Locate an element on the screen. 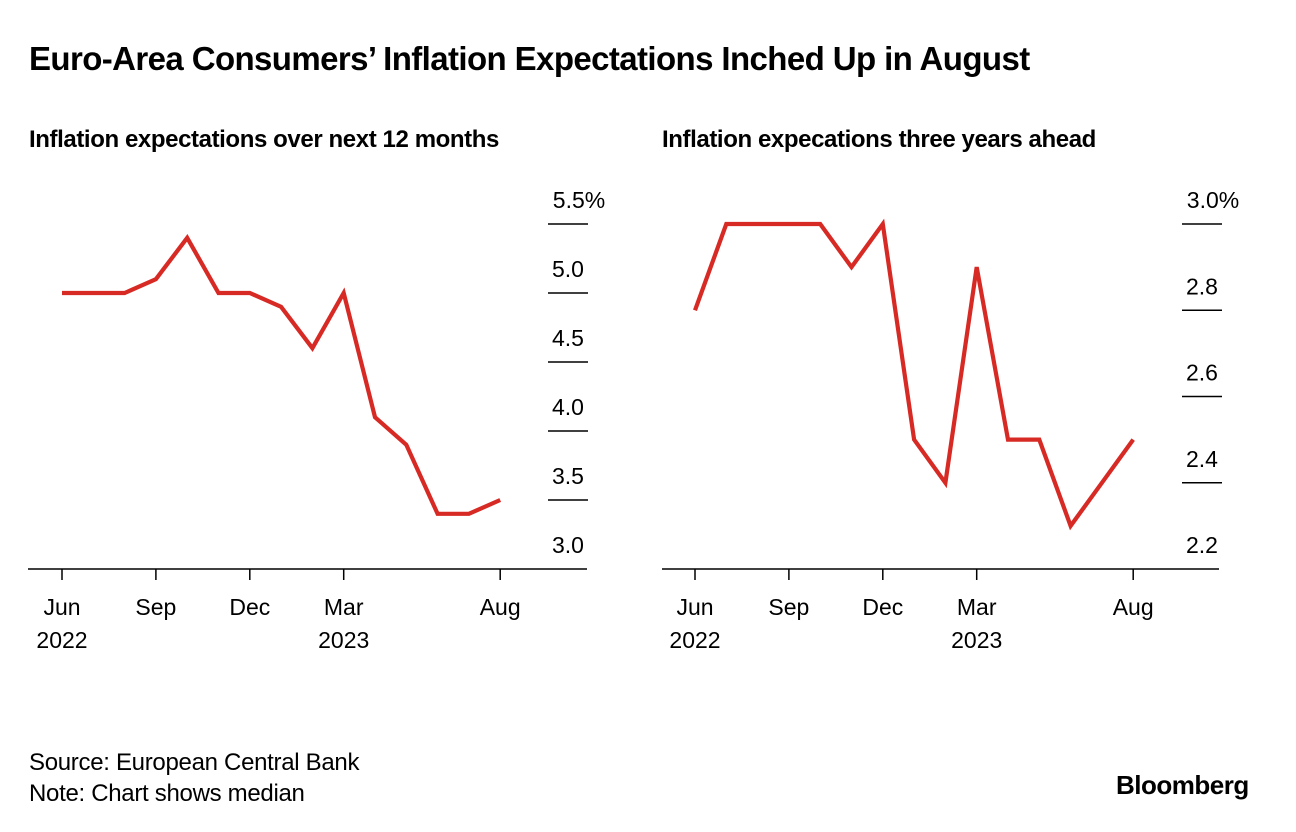  y-tick-label: 3.5 is located at coordinates (568, 476).